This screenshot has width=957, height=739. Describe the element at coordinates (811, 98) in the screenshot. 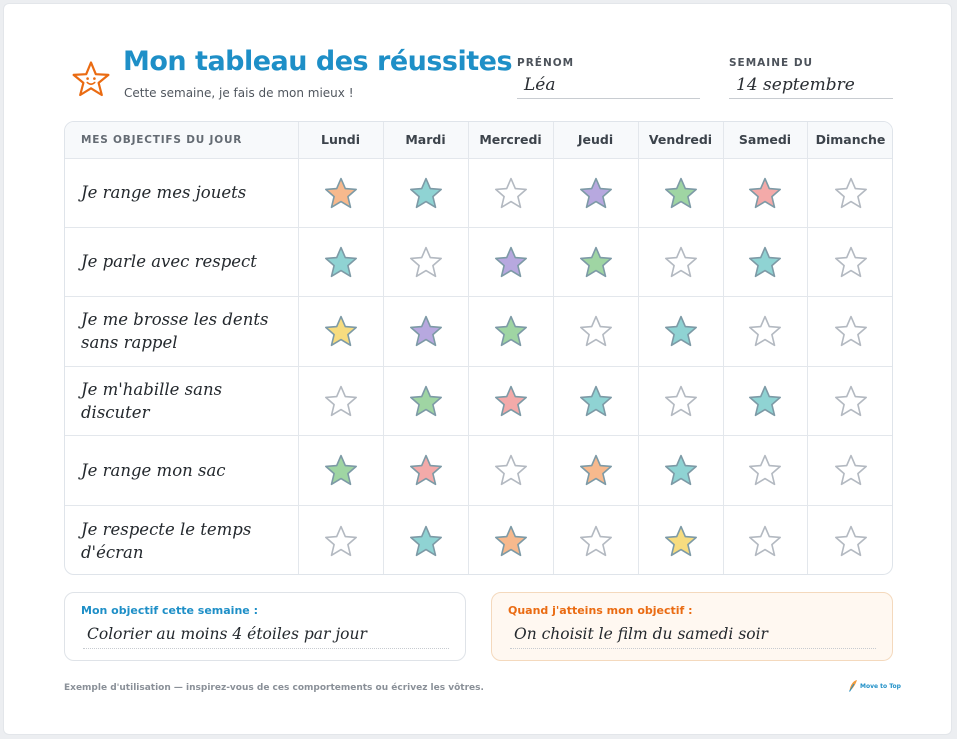

I see `week-underline` at that location.